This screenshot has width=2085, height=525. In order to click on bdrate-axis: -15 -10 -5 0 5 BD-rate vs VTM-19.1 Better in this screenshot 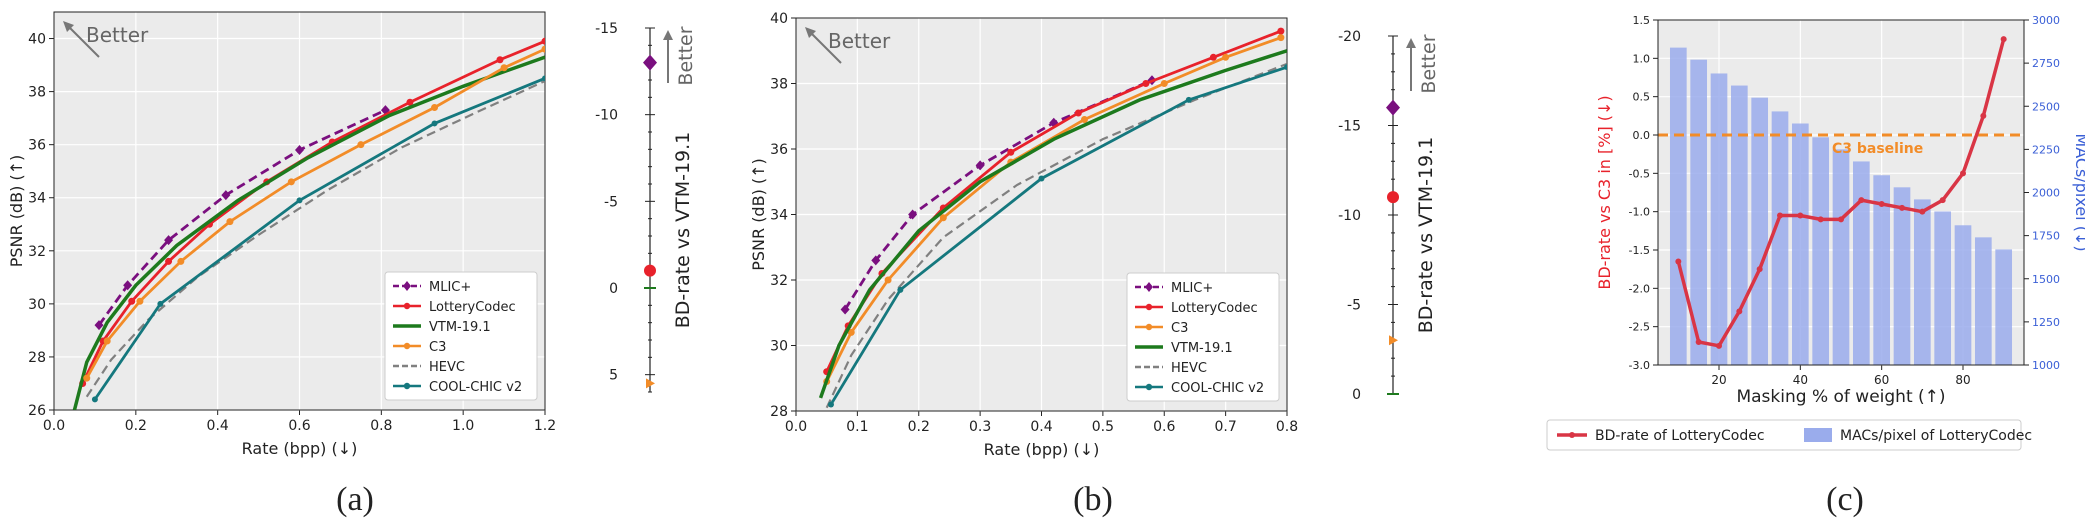, I will do `click(646, 207)`.